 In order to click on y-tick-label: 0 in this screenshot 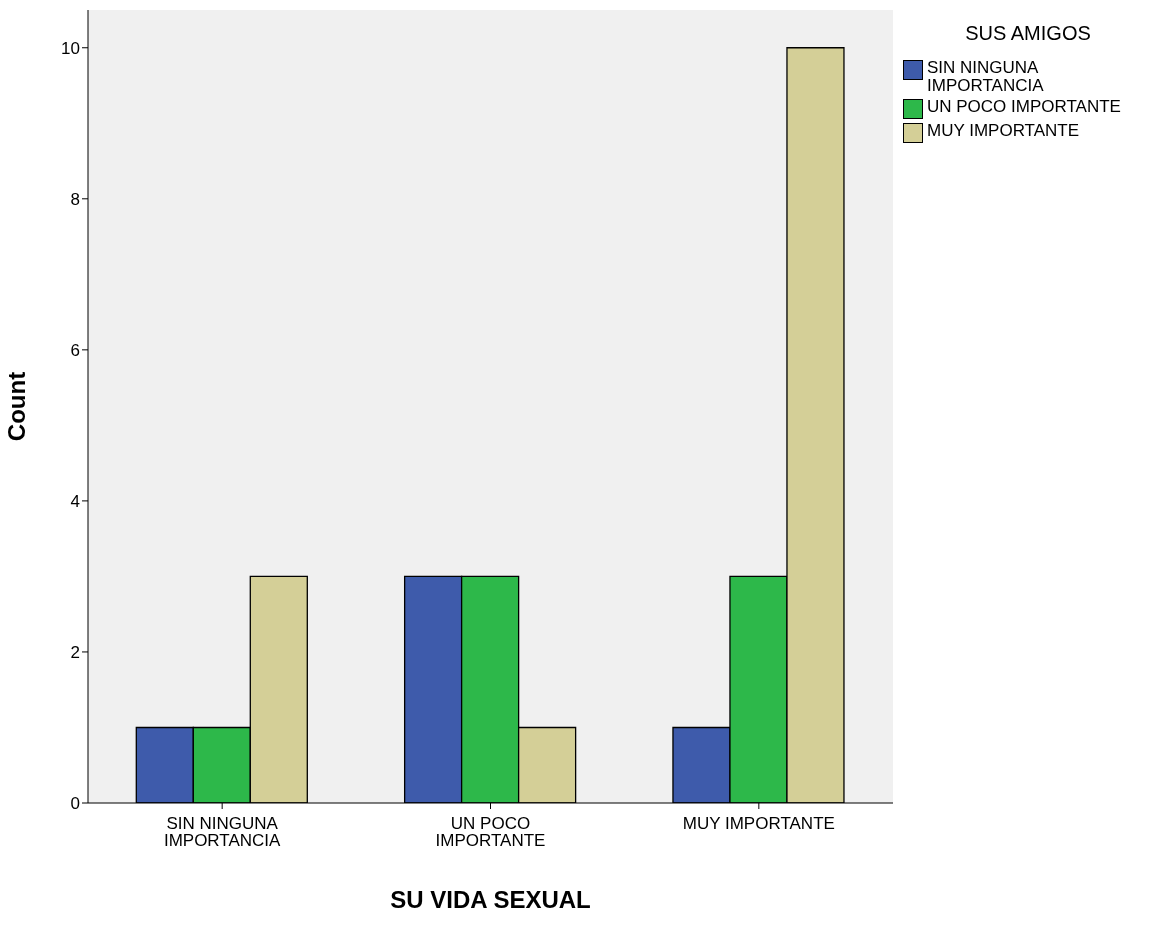, I will do `click(75, 804)`.